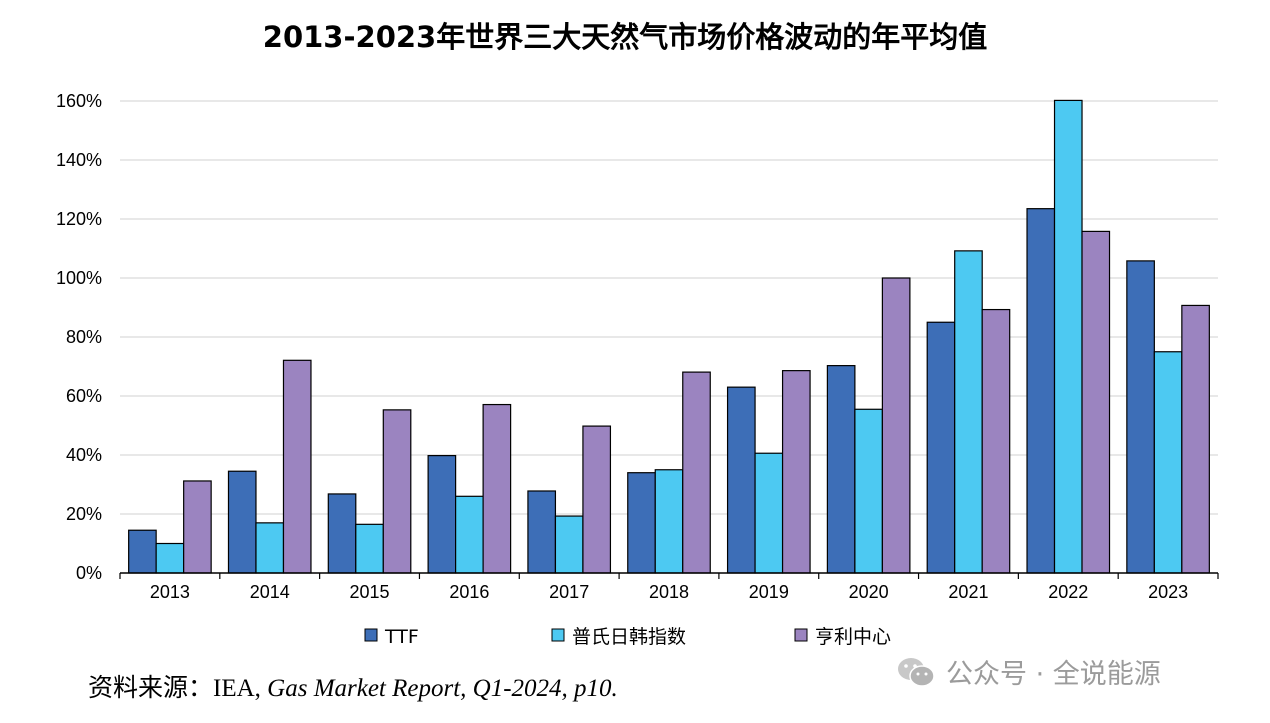 The height and width of the screenshot is (723, 1270). I want to click on x-tick-label: 2013, so click(170, 592).